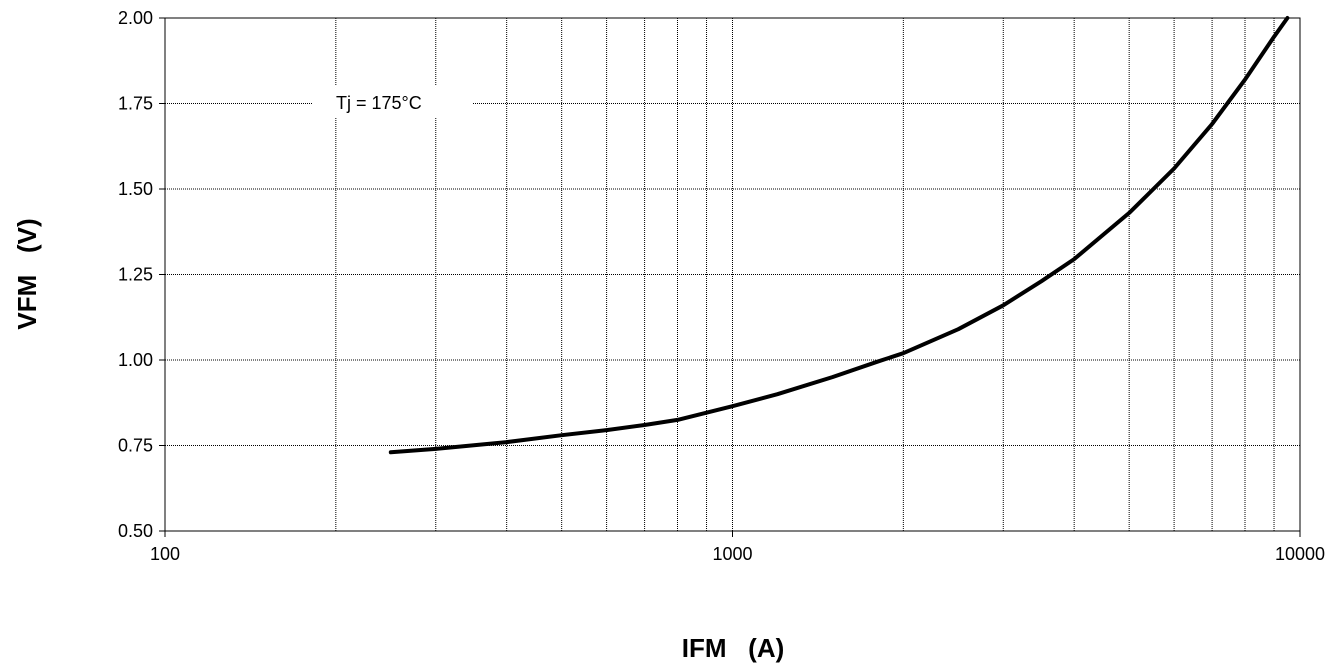 The height and width of the screenshot is (667, 1343). I want to click on y-tick-label: 2.00, so click(135, 18).